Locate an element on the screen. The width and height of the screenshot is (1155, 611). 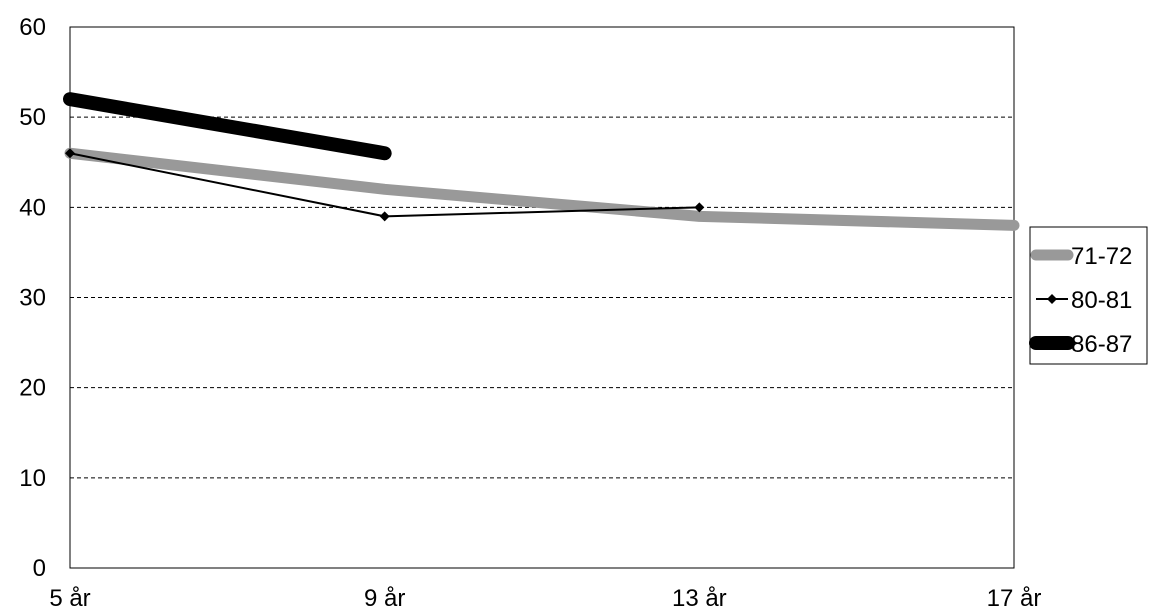
x-tick-label: 17 år is located at coordinates (1014, 598).